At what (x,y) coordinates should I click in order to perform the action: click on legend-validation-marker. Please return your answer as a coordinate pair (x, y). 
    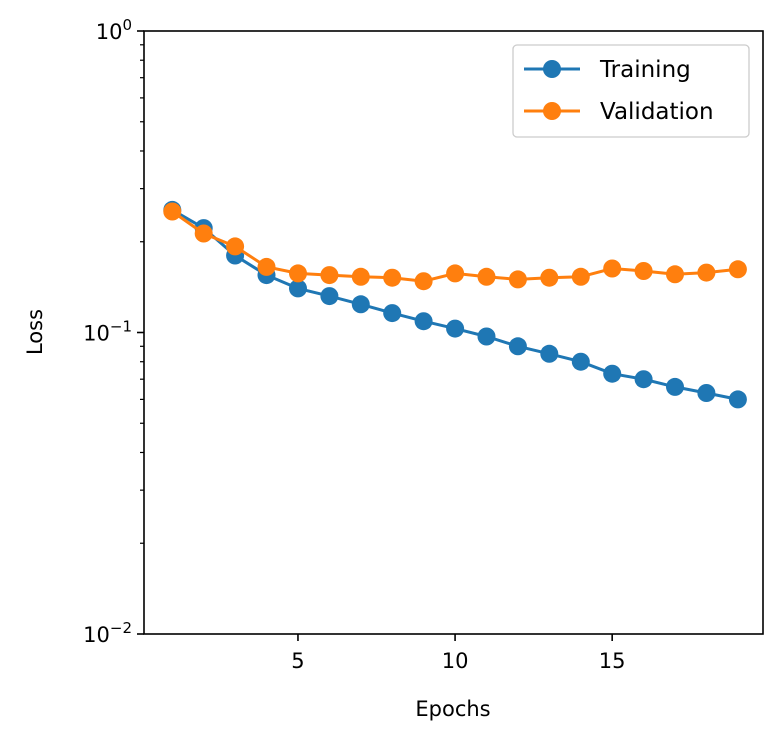
    Looking at the image, I should click on (552, 111).